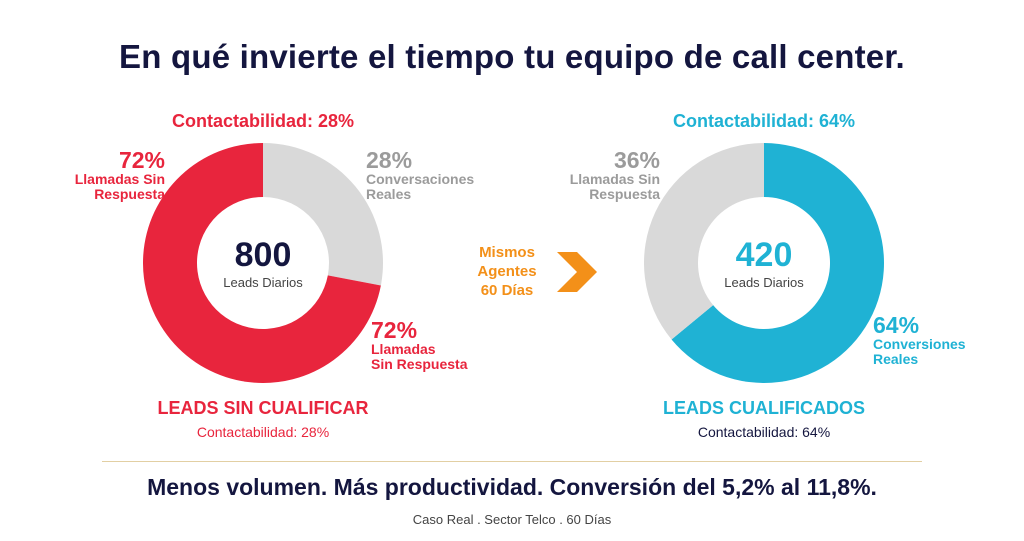 The height and width of the screenshot is (541, 1024). What do you see at coordinates (263, 432) in the screenshot?
I see `left-bottom-contactability: Contactabilidad: 28%` at bounding box center [263, 432].